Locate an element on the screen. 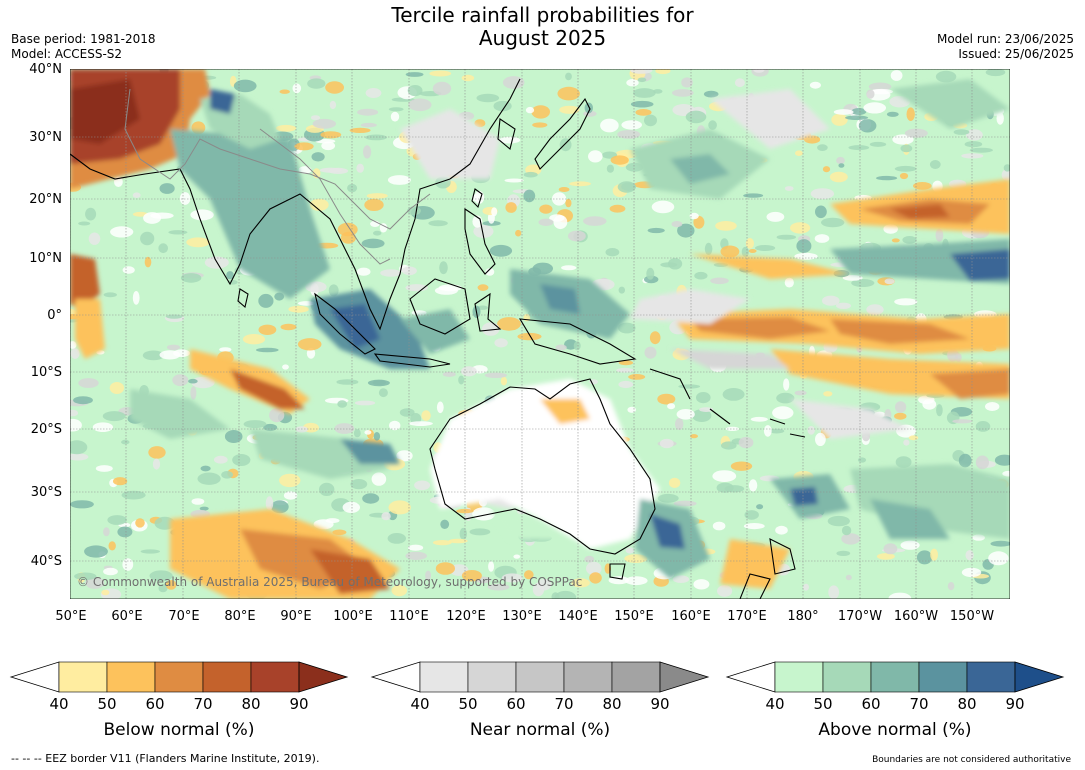 This screenshot has width=1085, height=770. coast-australia is located at coordinates (542, 466).